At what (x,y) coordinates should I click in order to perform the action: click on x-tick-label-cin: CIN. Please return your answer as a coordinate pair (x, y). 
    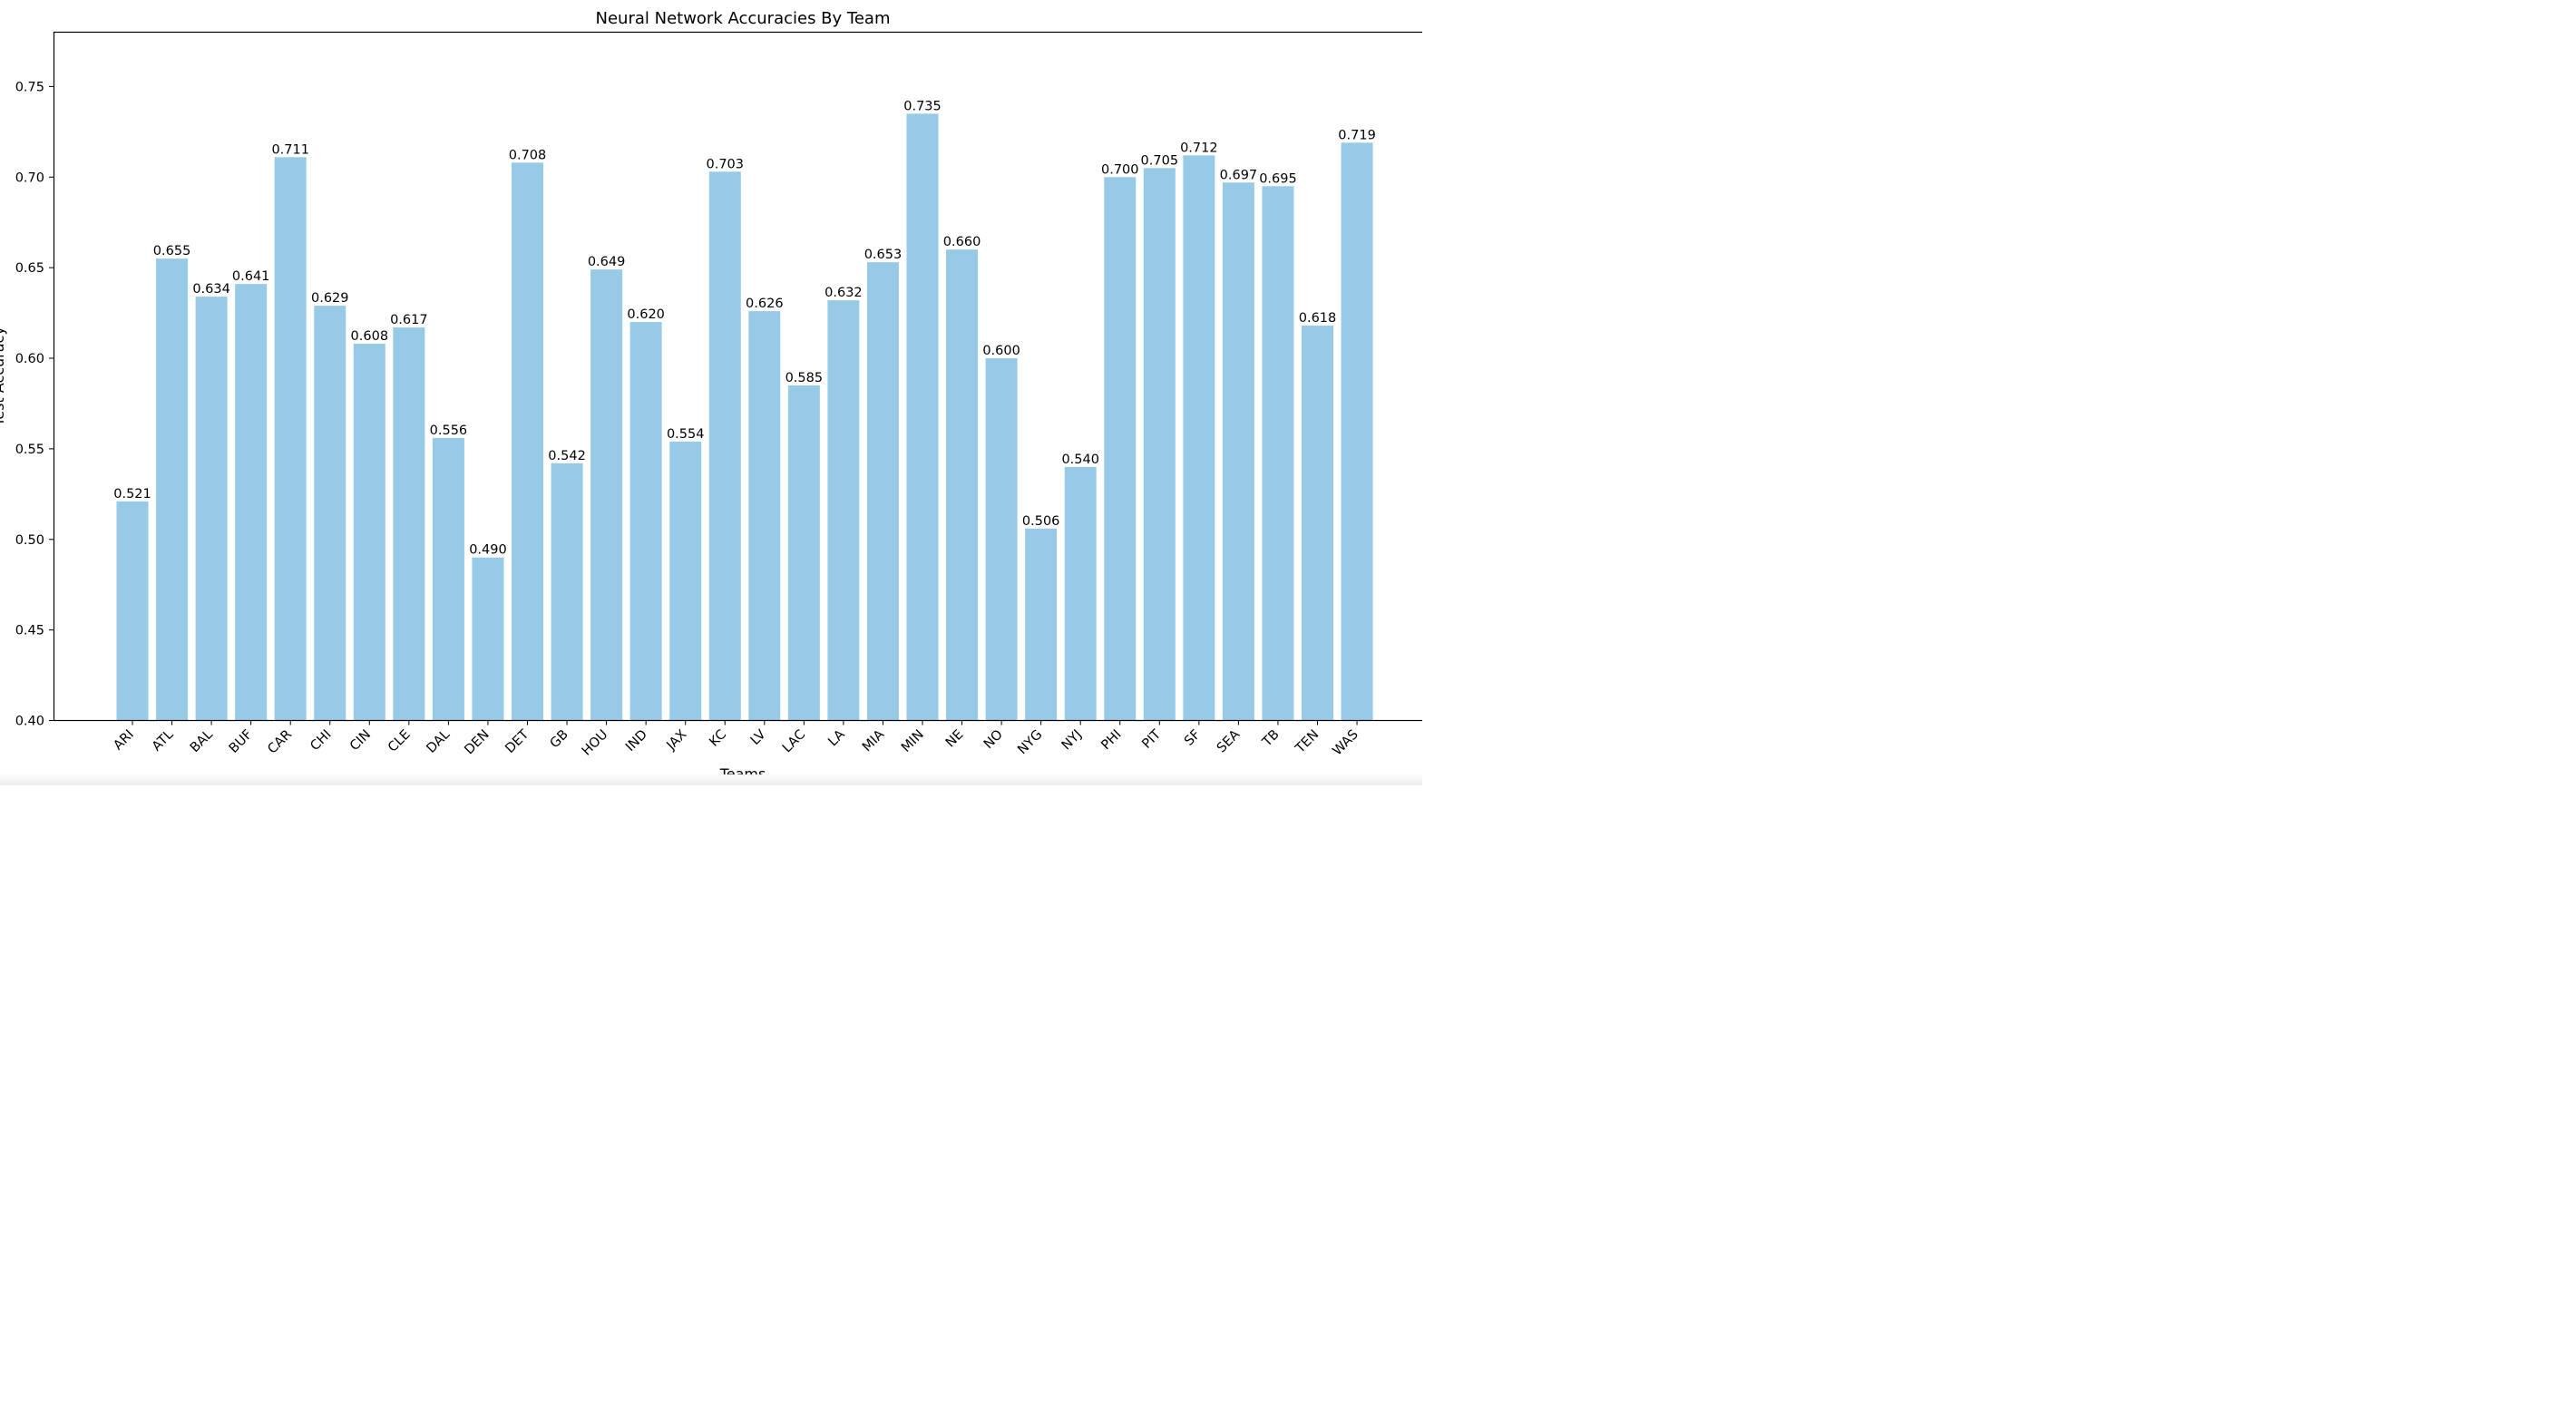
    Looking at the image, I should click on (360, 740).